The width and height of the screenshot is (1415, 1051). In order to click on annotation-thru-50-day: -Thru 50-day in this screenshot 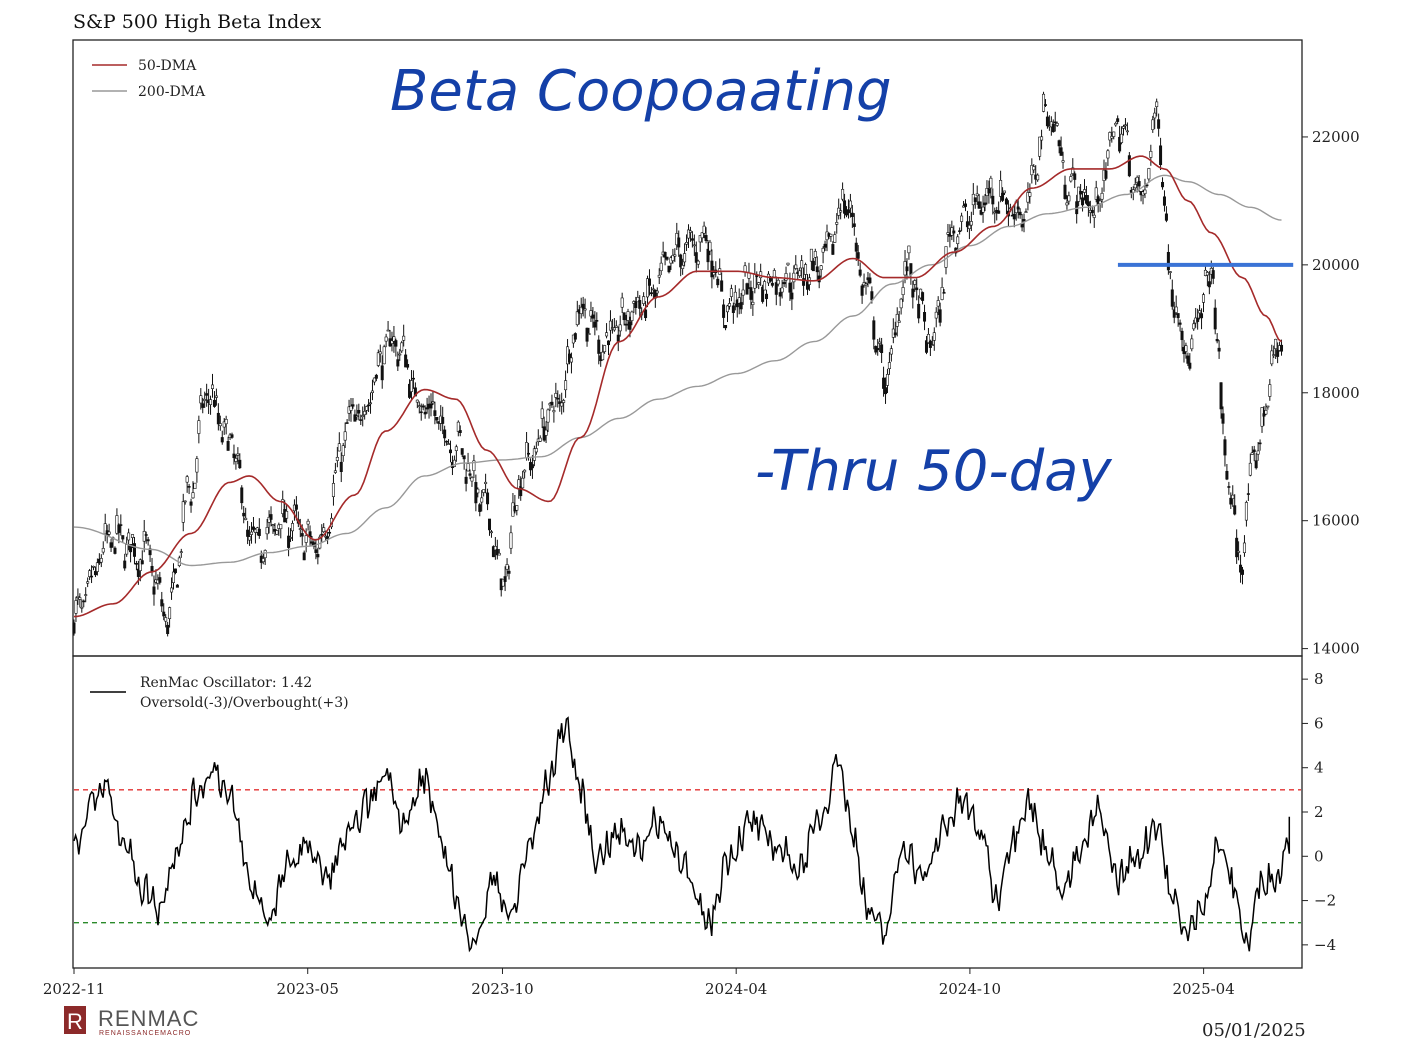, I will do `click(933, 471)`.